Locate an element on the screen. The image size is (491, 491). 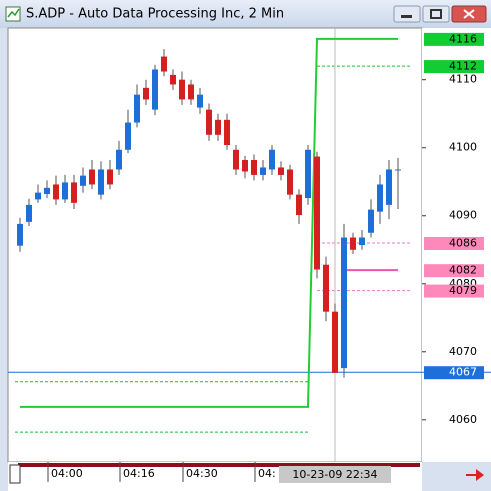
y-tick-label: 4060 is located at coordinates (463, 419).